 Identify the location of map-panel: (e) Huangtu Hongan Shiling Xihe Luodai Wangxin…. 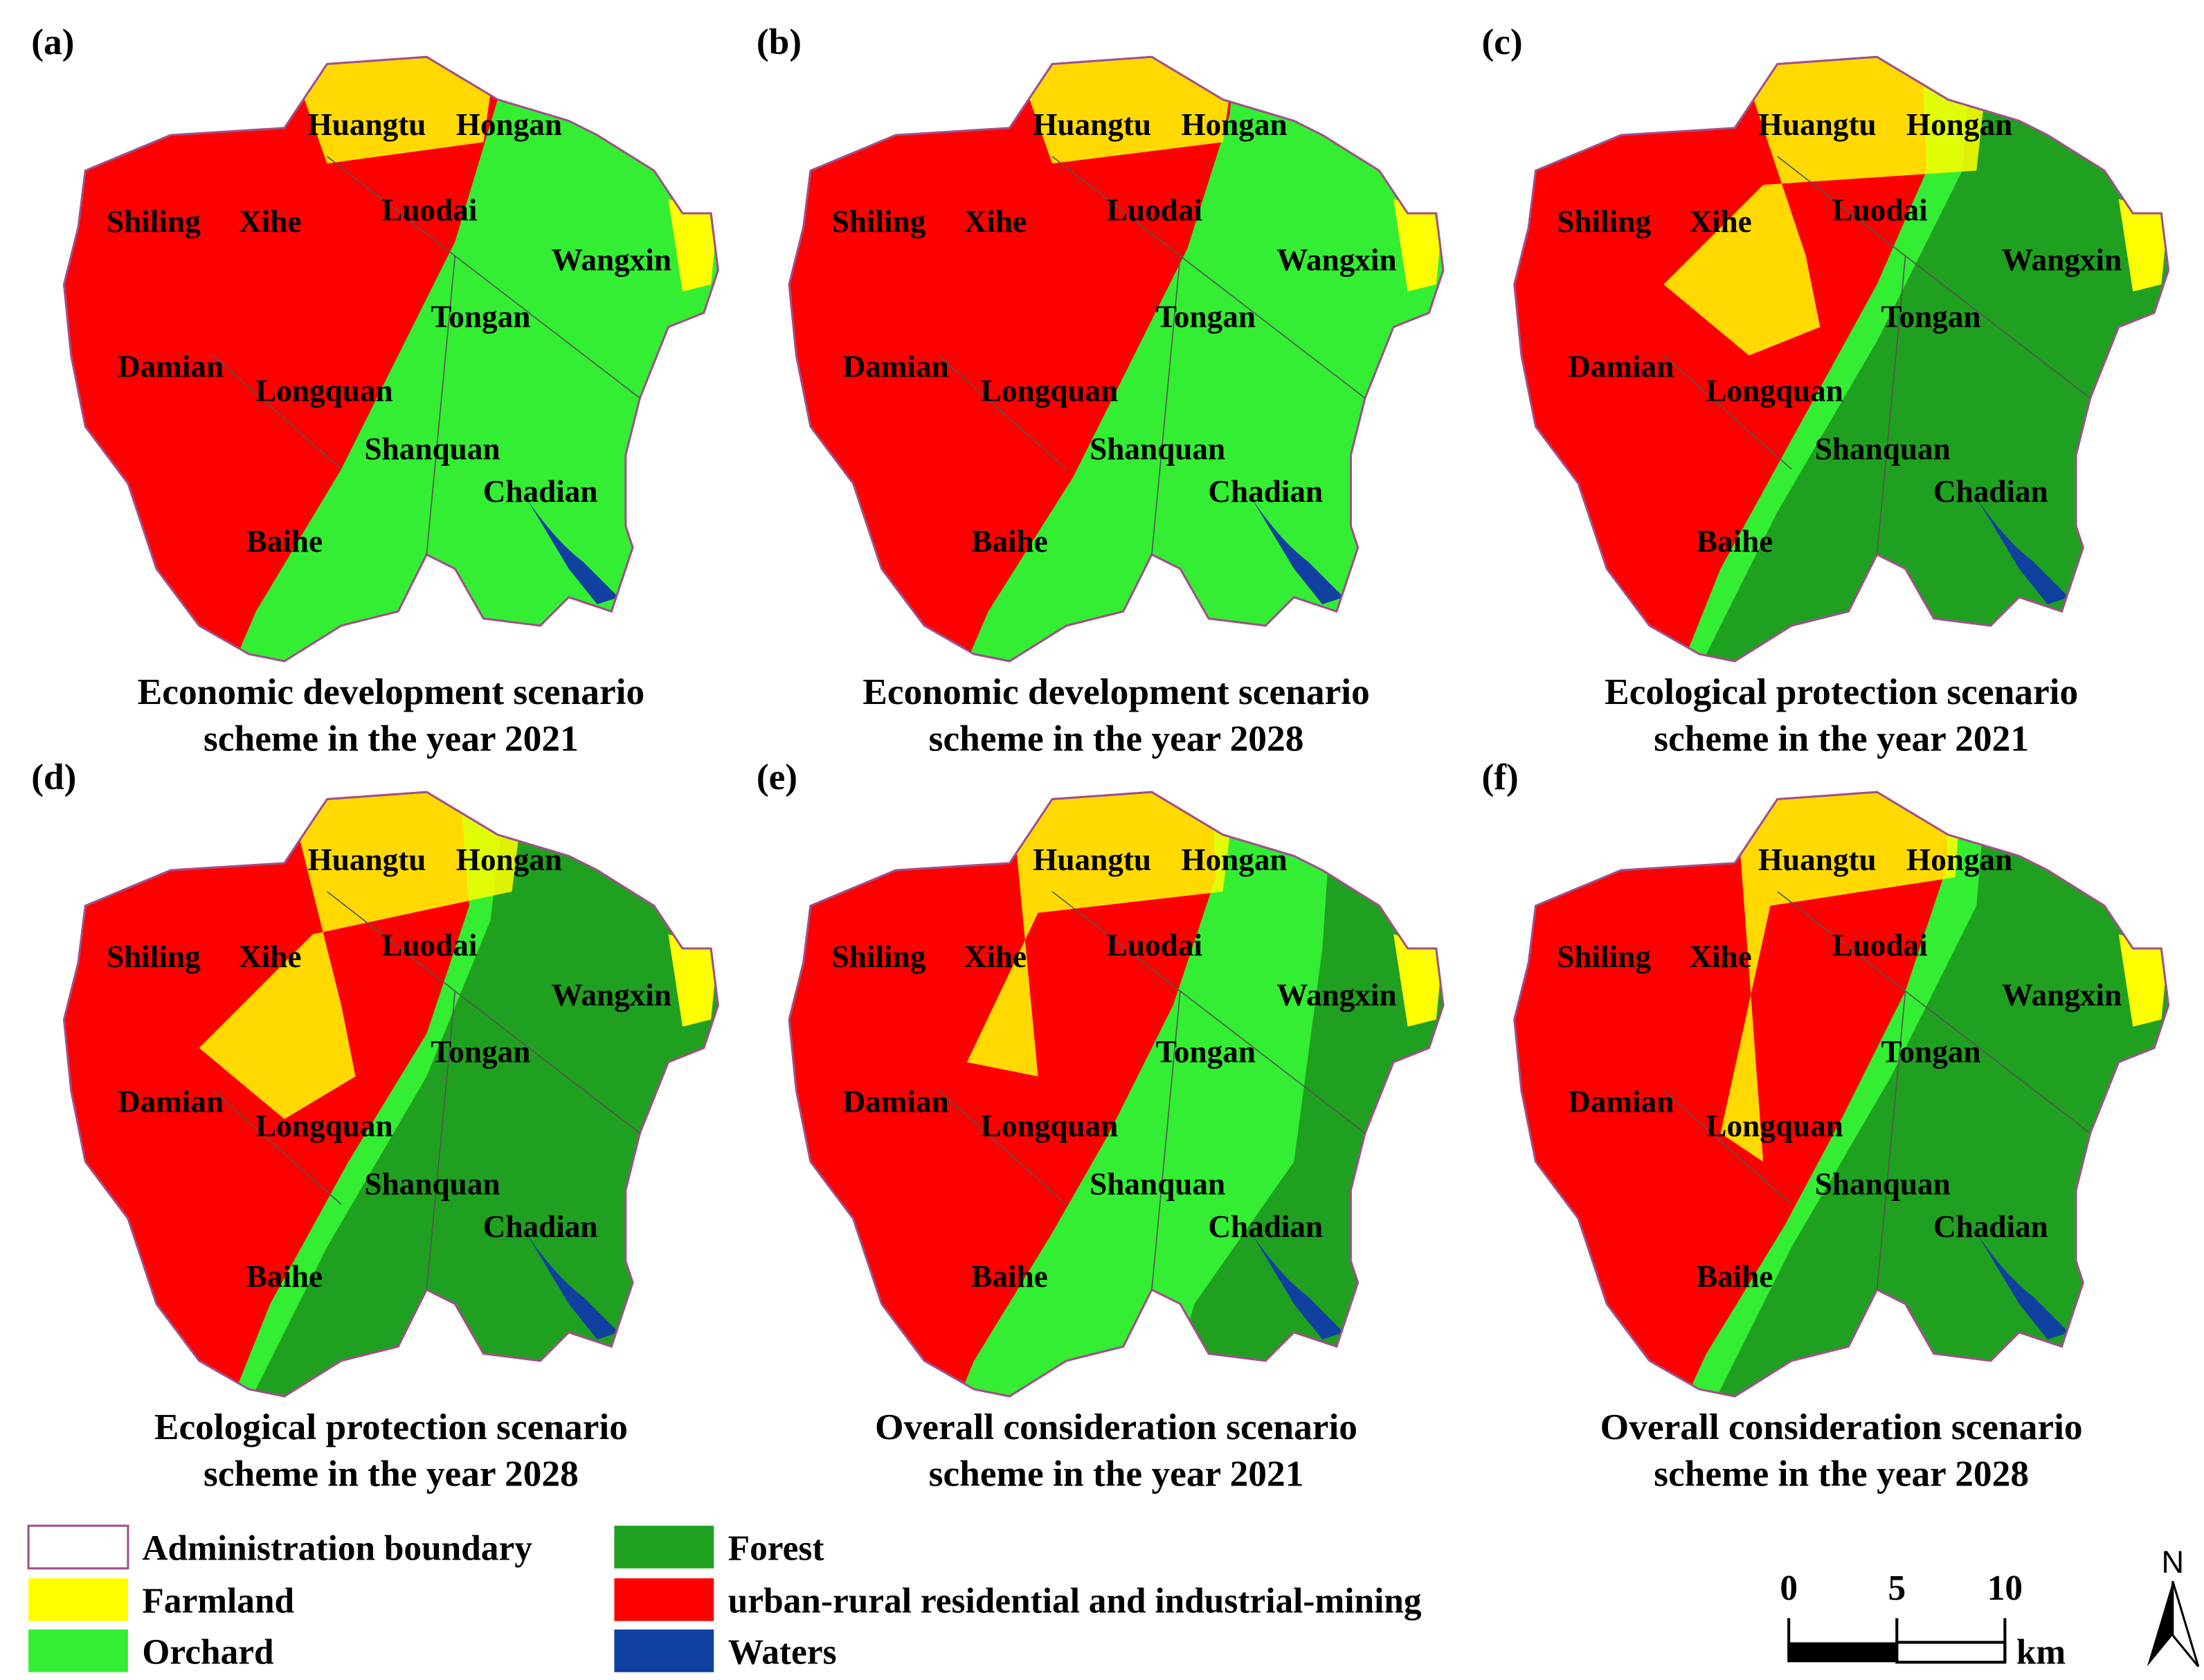
(1101, 1125).